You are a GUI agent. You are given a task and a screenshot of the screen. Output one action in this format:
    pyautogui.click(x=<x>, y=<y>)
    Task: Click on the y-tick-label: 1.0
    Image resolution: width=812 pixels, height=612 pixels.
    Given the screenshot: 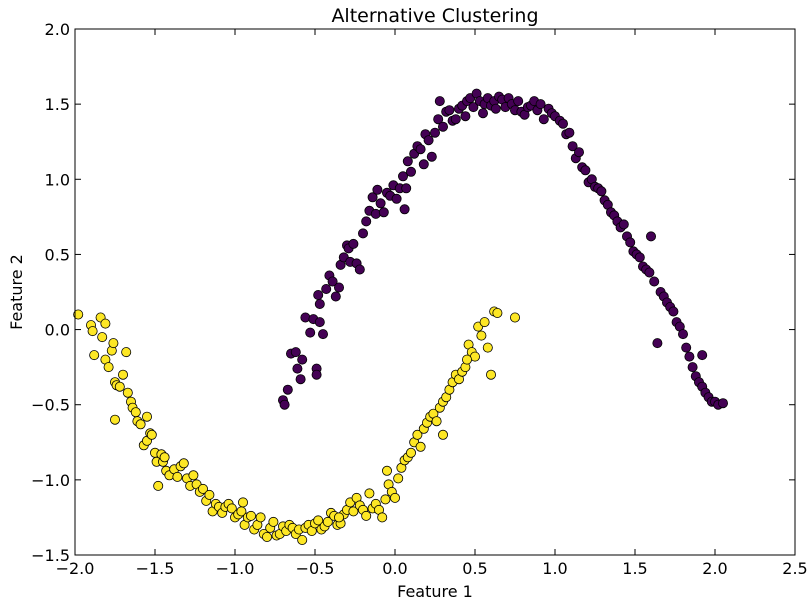 What is the action you would take?
    pyautogui.click(x=57, y=179)
    